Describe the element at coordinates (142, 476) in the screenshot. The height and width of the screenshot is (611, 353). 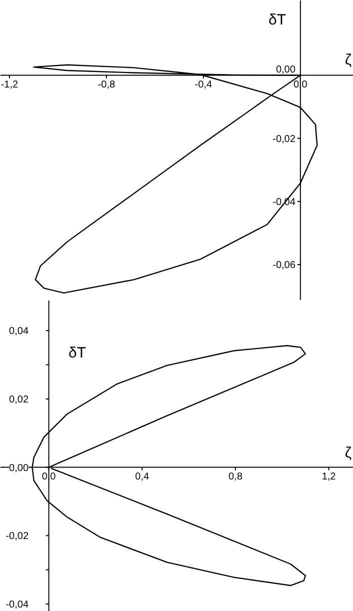
I see `x-tick-label: 0,4` at that location.